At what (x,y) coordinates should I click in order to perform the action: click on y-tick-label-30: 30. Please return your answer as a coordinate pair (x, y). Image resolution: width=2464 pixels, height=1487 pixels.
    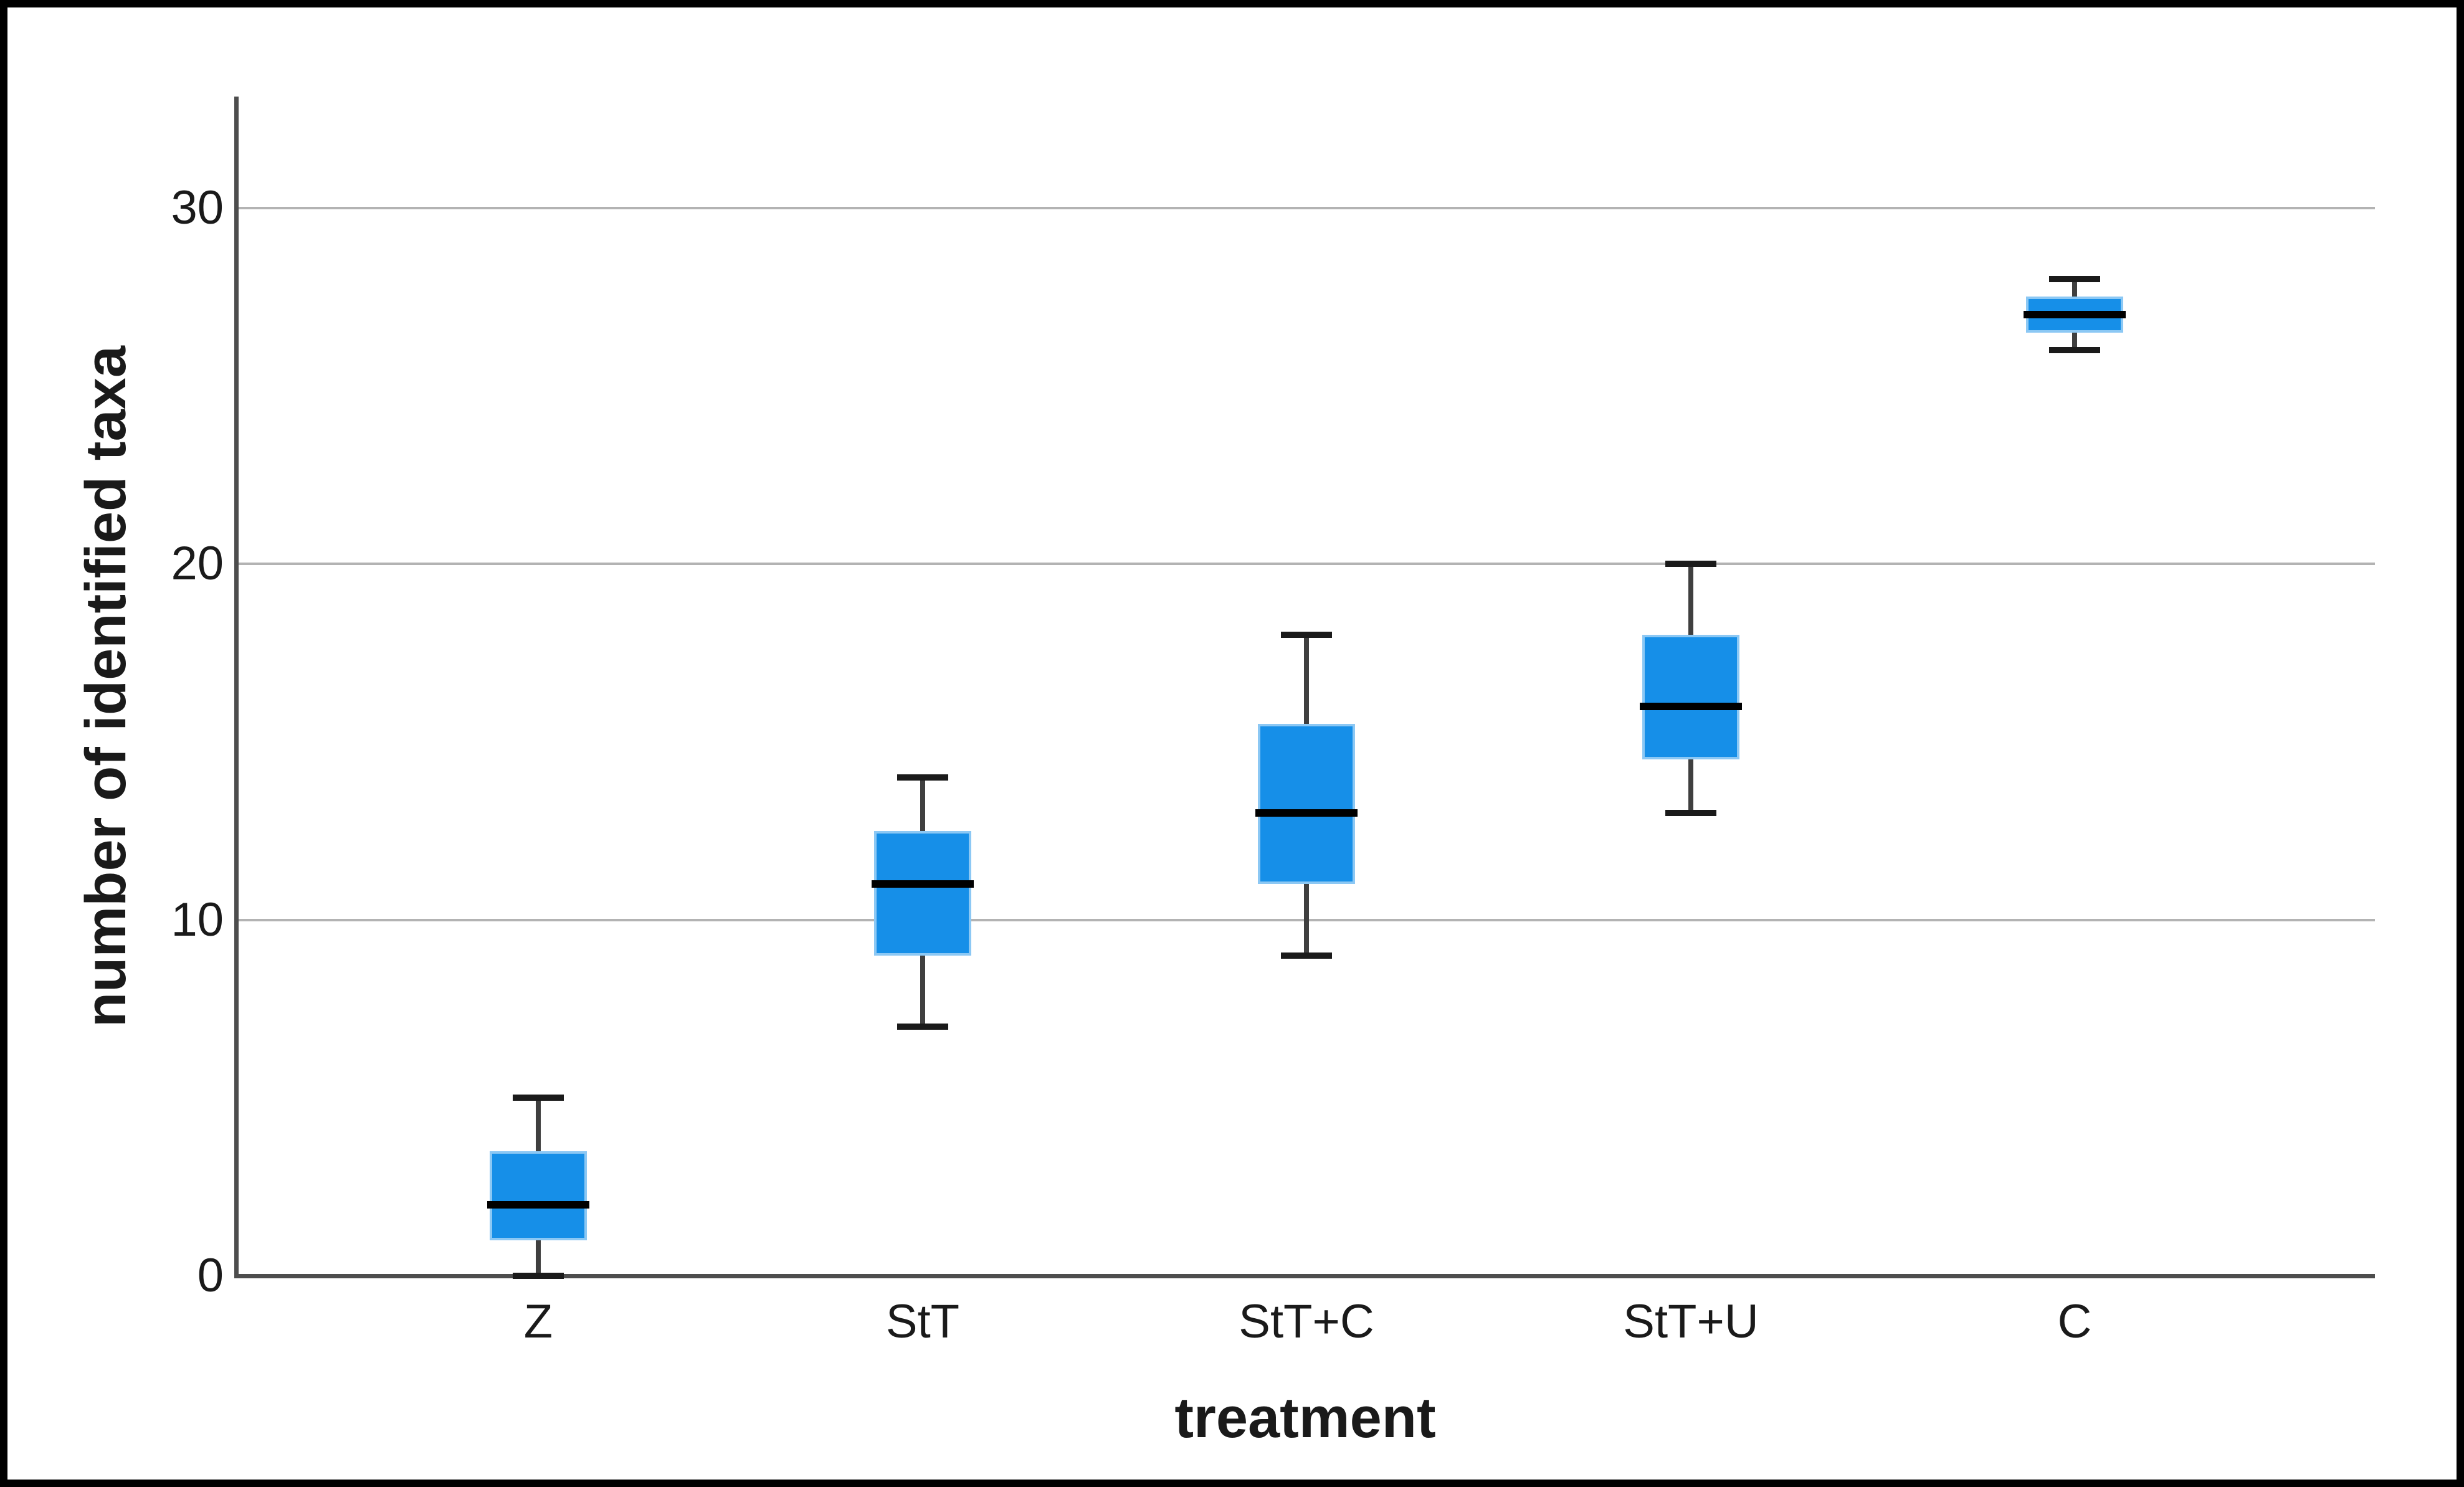
    Looking at the image, I should click on (197, 208).